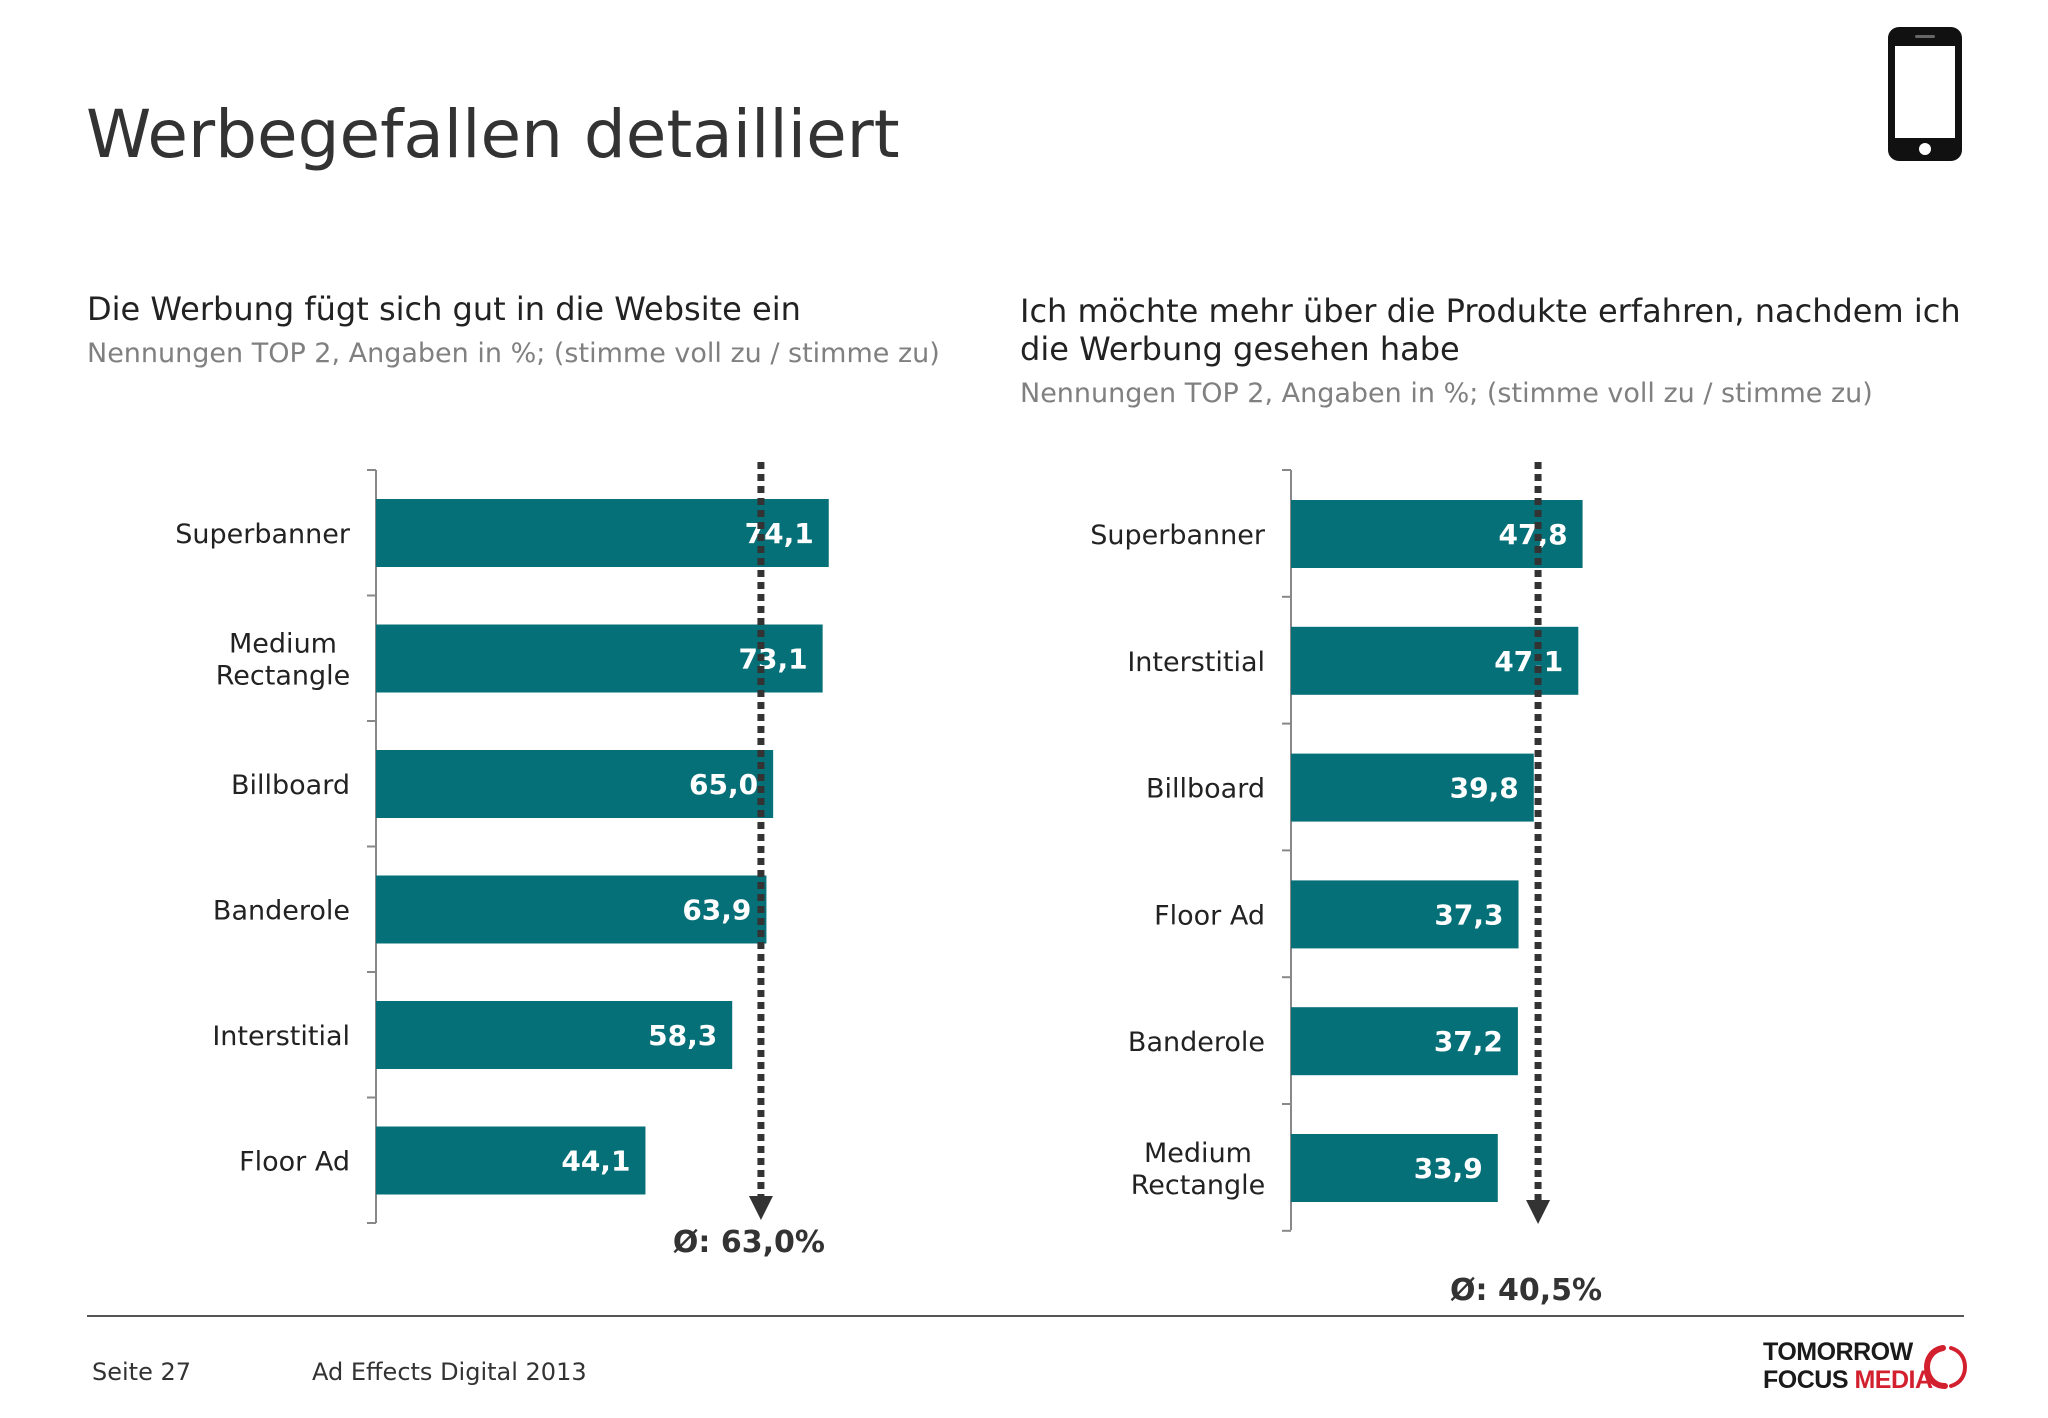 The height and width of the screenshot is (1418, 2048). Describe the element at coordinates (1448, 1168) in the screenshot. I see `bar-value-label: 33,9` at that location.